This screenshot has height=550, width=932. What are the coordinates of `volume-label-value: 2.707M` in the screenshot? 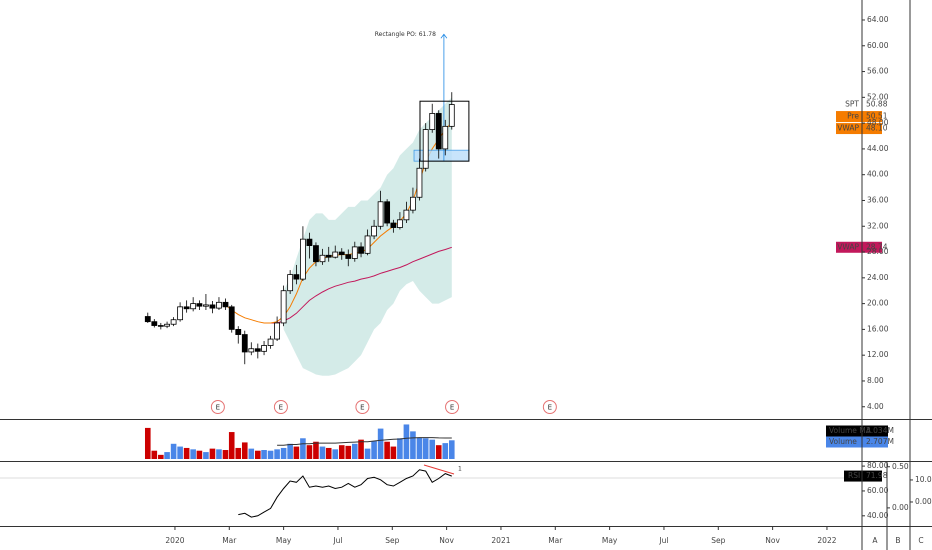 It's located at (880, 441).